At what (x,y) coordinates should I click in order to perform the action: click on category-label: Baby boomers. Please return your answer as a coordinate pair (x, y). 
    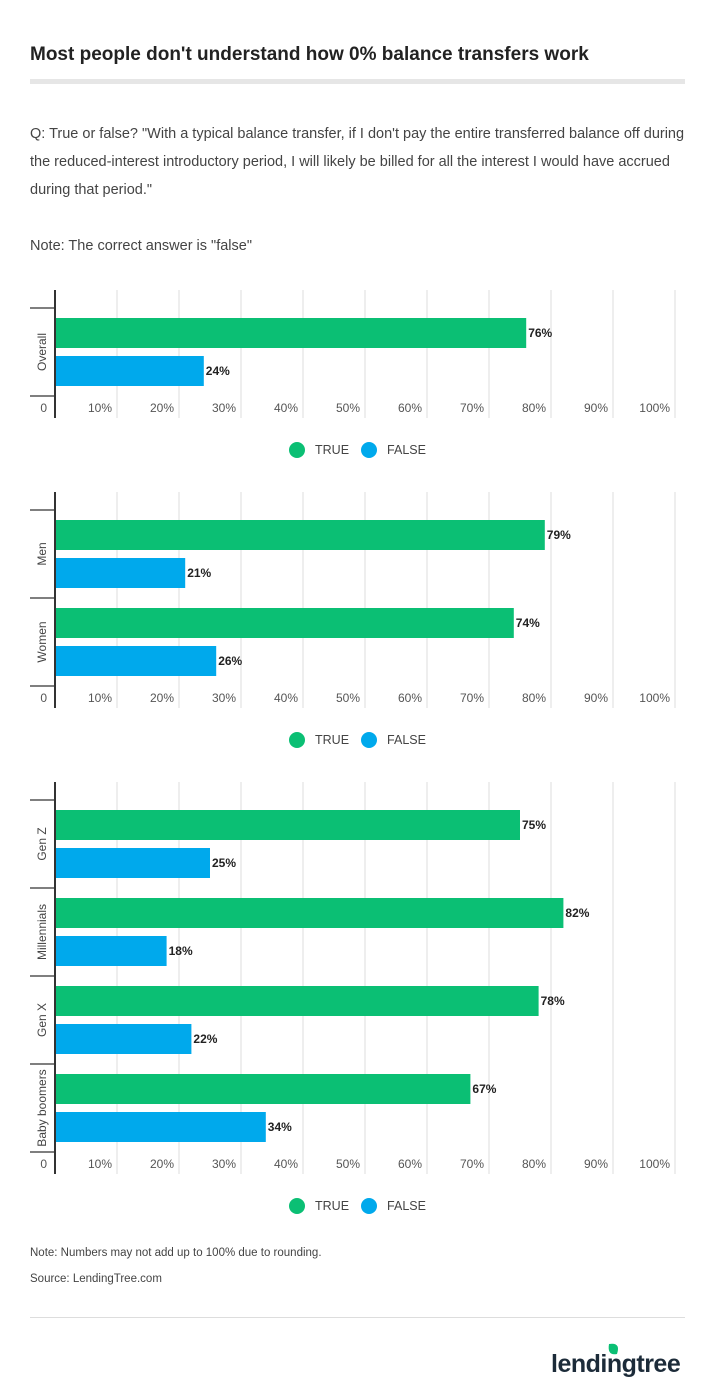
    Looking at the image, I should click on (42, 1107).